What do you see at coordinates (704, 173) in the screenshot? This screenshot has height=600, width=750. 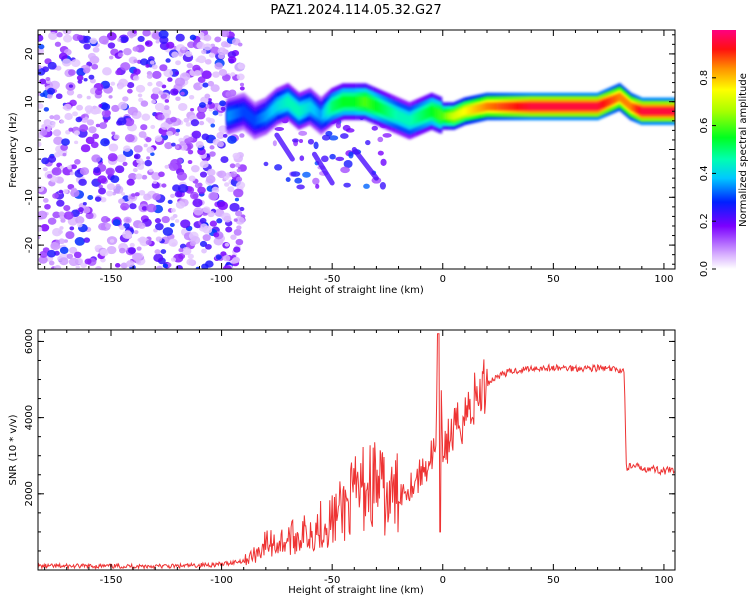 I see `colorbar-tick-label: 0.4` at bounding box center [704, 173].